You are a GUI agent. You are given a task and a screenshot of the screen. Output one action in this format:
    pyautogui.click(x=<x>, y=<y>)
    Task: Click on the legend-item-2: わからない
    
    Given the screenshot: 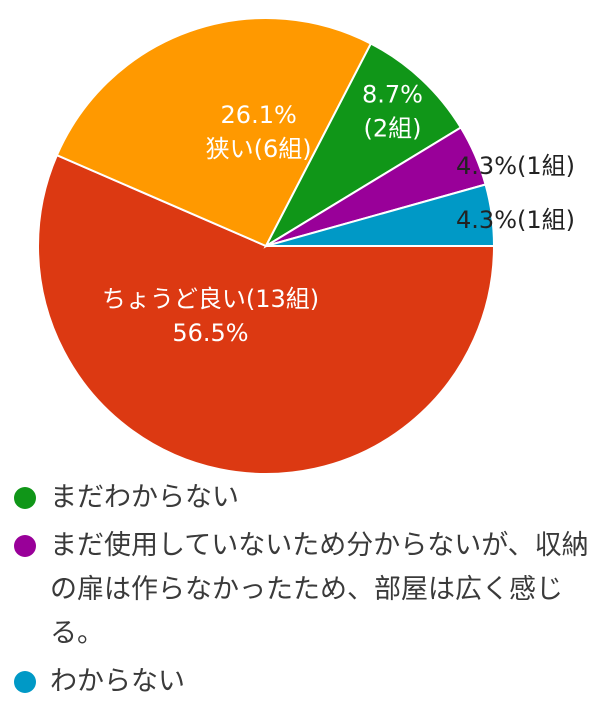 What is the action you would take?
    pyautogui.click(x=303, y=682)
    